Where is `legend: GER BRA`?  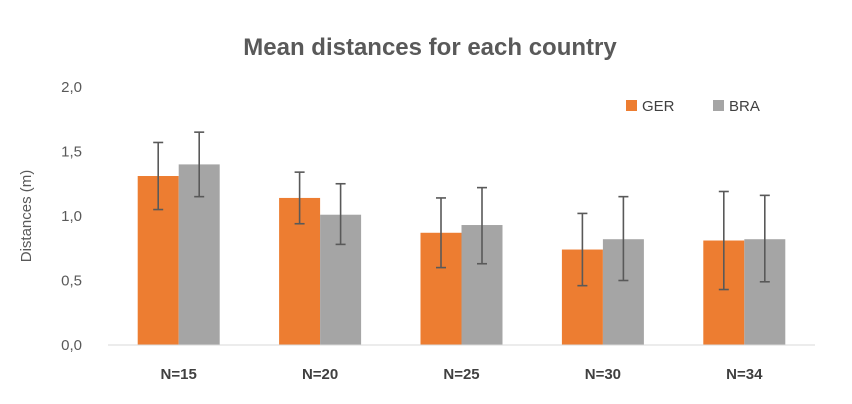
legend: GER BRA is located at coordinates (693, 106).